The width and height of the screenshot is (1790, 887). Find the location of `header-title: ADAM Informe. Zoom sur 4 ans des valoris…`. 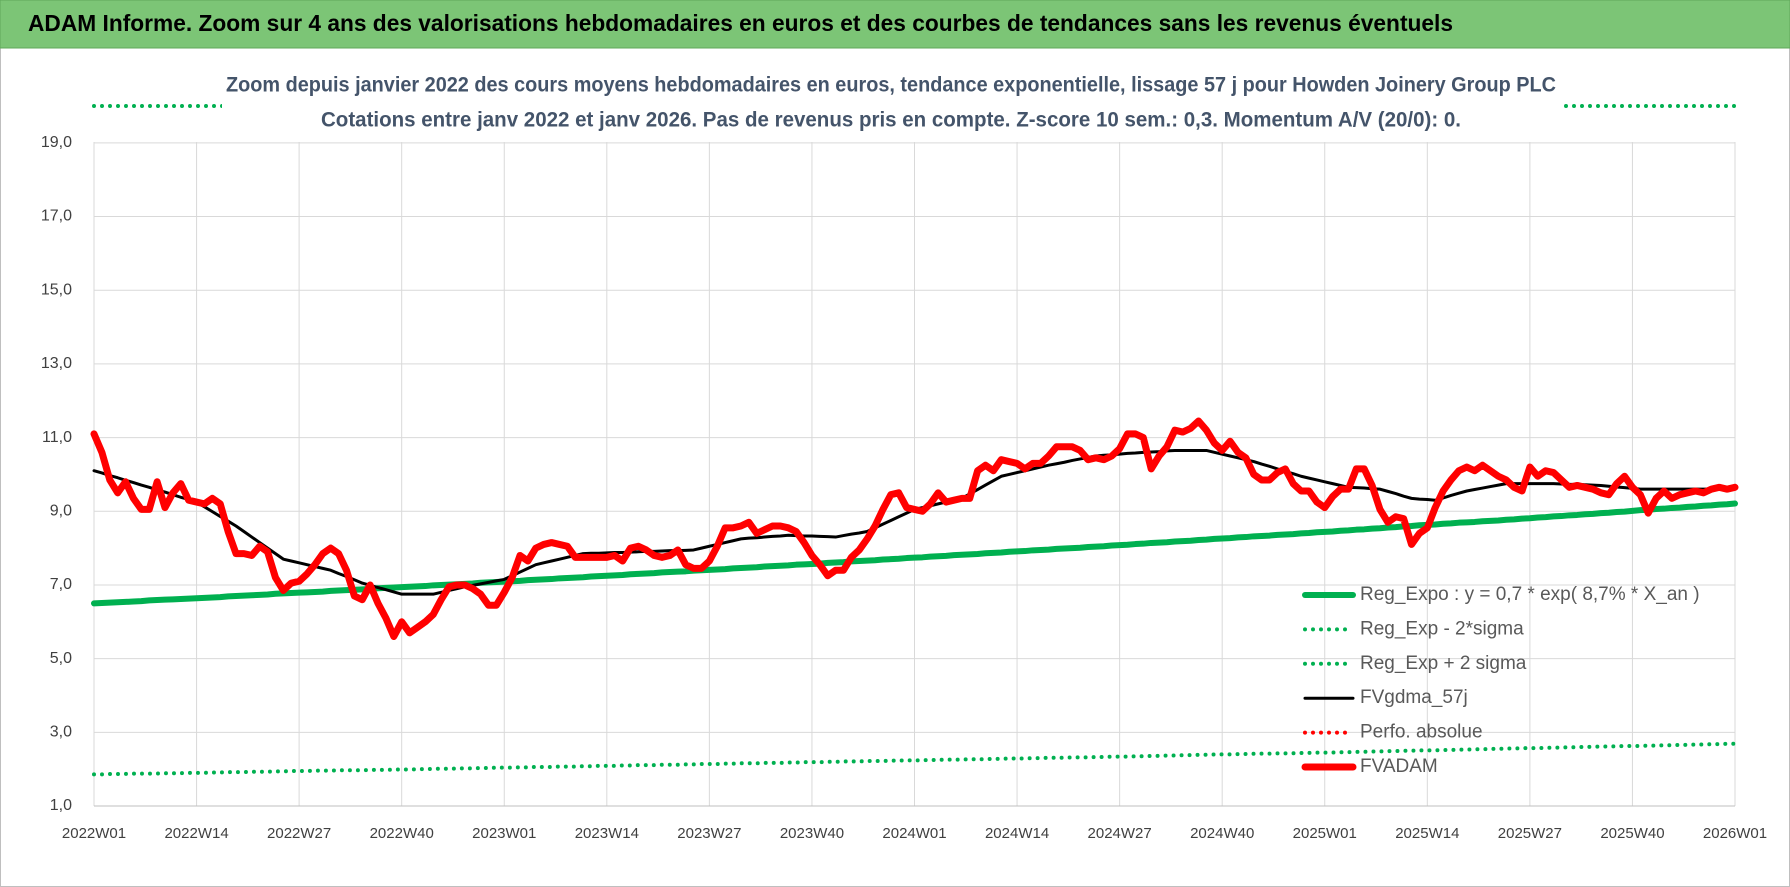

header-title: ADAM Informe. Zoom sur 4 ans des valoris… is located at coordinates (740, 23).